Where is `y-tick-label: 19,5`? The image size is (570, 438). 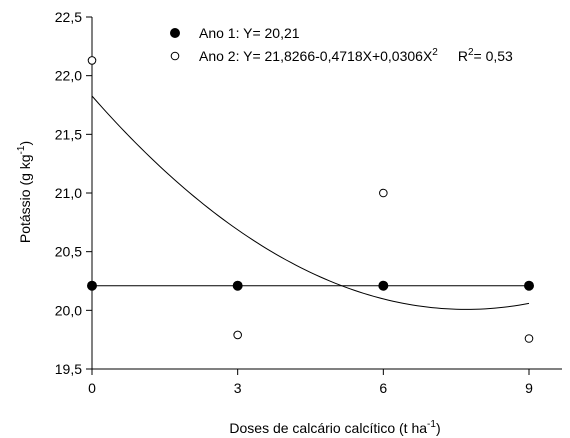
y-tick-label: 19,5 is located at coordinates (68, 369).